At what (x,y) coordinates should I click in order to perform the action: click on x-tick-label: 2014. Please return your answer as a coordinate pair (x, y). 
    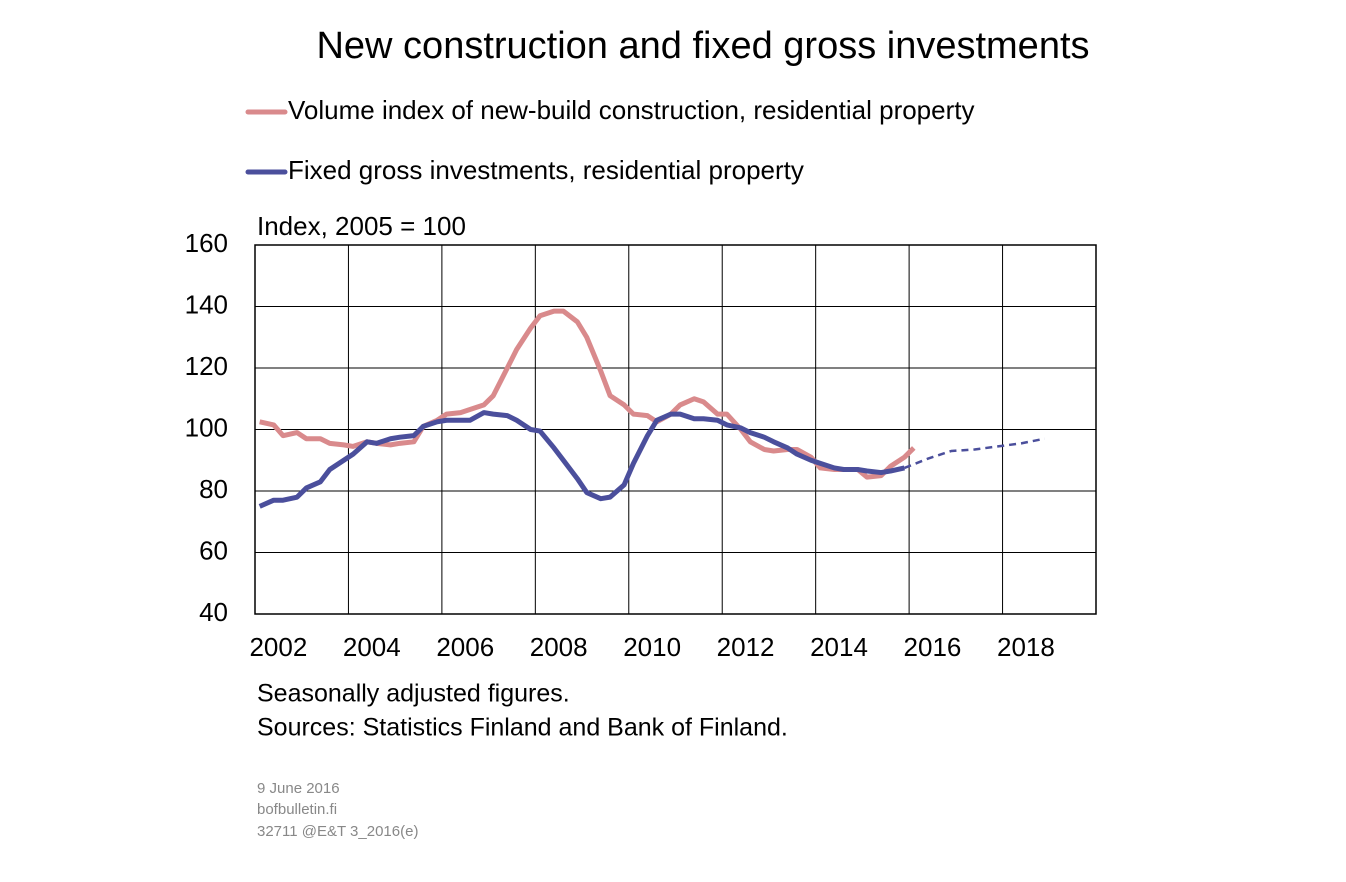
    Looking at the image, I should click on (839, 647).